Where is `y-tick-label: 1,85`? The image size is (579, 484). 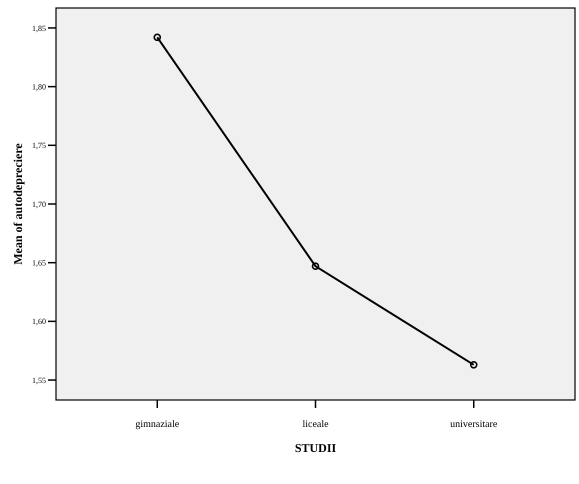
y-tick-label: 1,85 is located at coordinates (39, 28).